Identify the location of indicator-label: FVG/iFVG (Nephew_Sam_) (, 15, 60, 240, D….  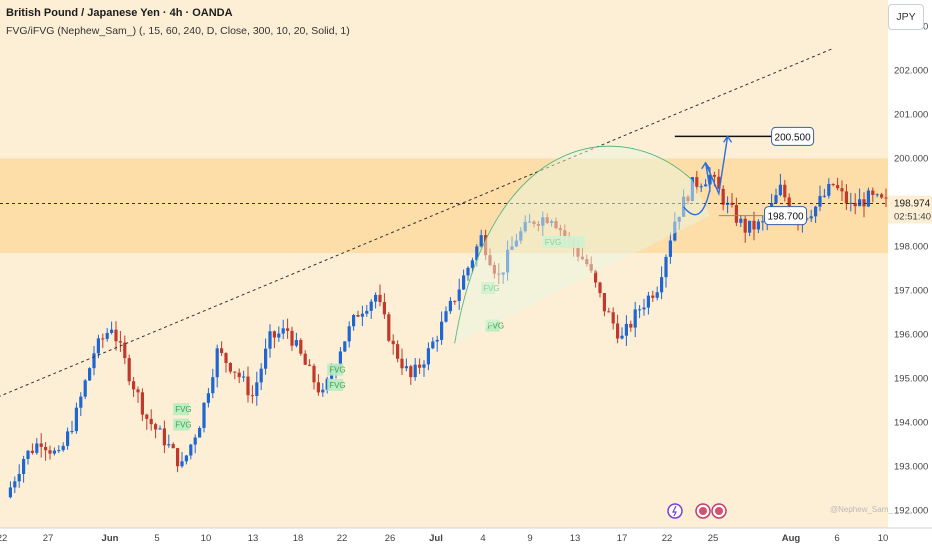
(178, 31).